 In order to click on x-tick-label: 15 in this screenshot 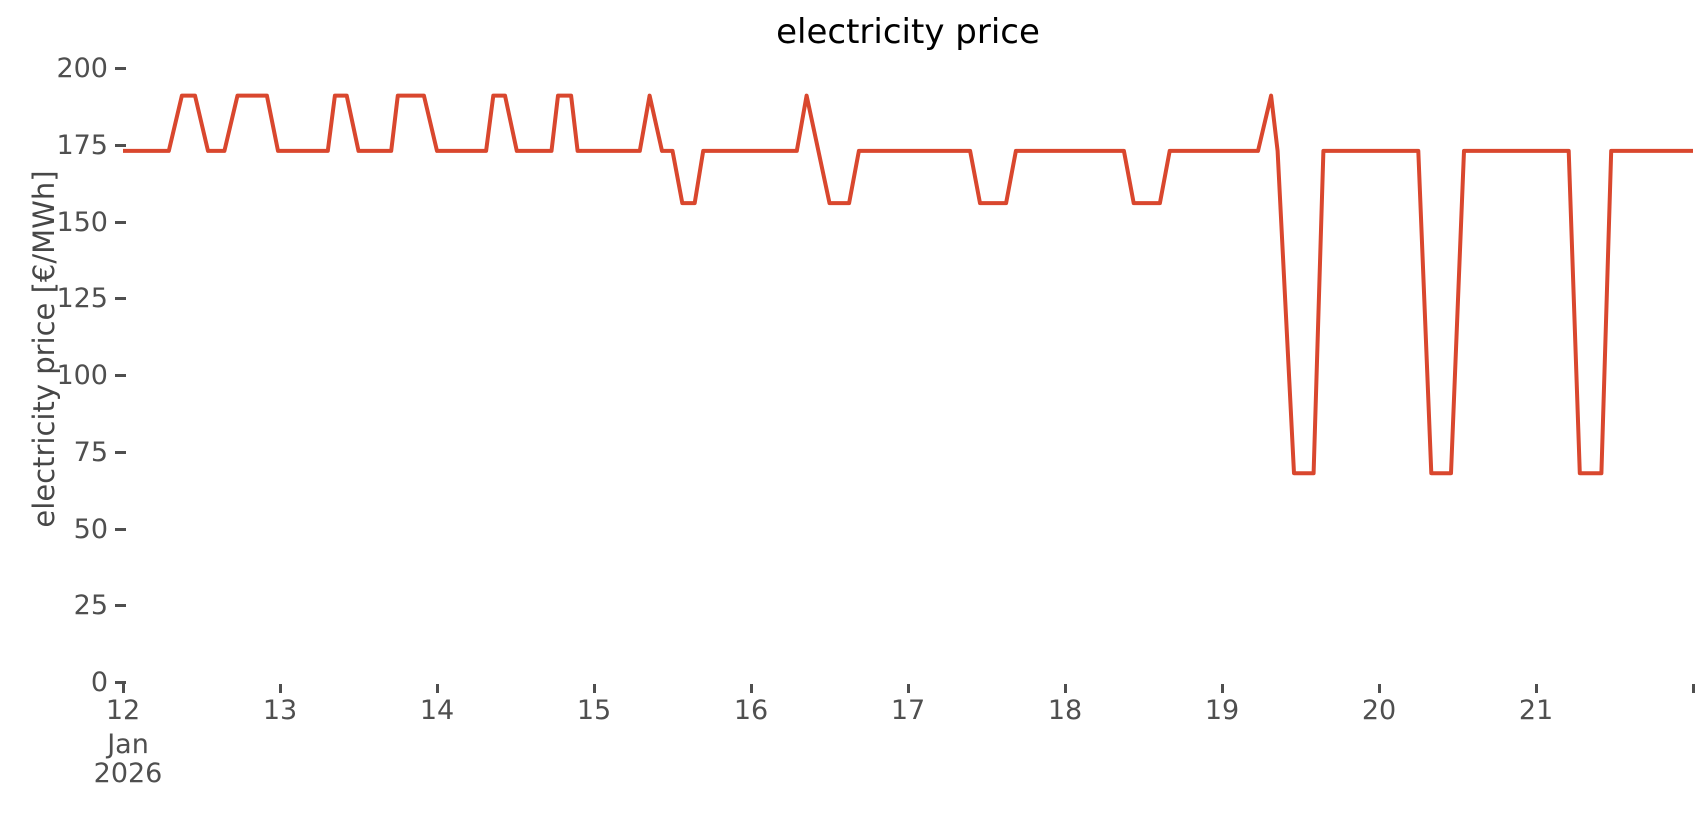, I will do `click(594, 710)`.